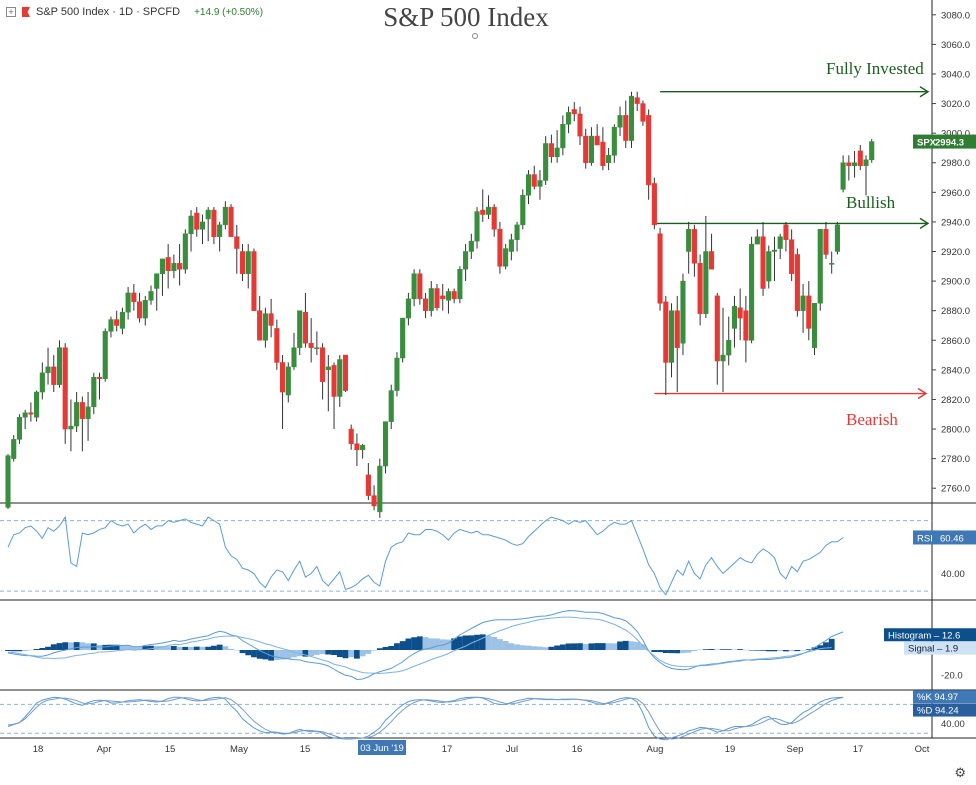 This screenshot has width=976, height=785. What do you see at coordinates (955, 74) in the screenshot?
I see `price-tick-label: 3040.0` at bounding box center [955, 74].